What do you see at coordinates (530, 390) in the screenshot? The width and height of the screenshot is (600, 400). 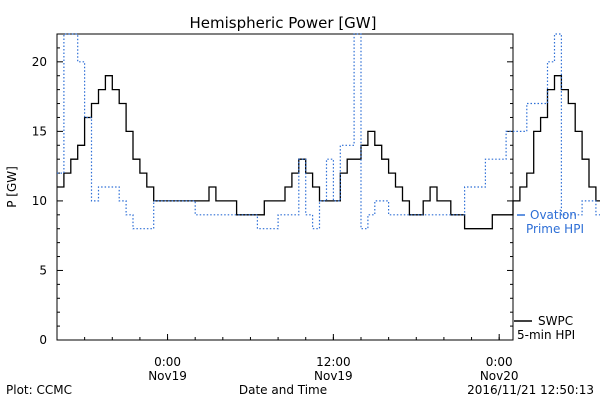 I see `footer-timestamp: 2016/11/21 12:50:13` at bounding box center [530, 390].